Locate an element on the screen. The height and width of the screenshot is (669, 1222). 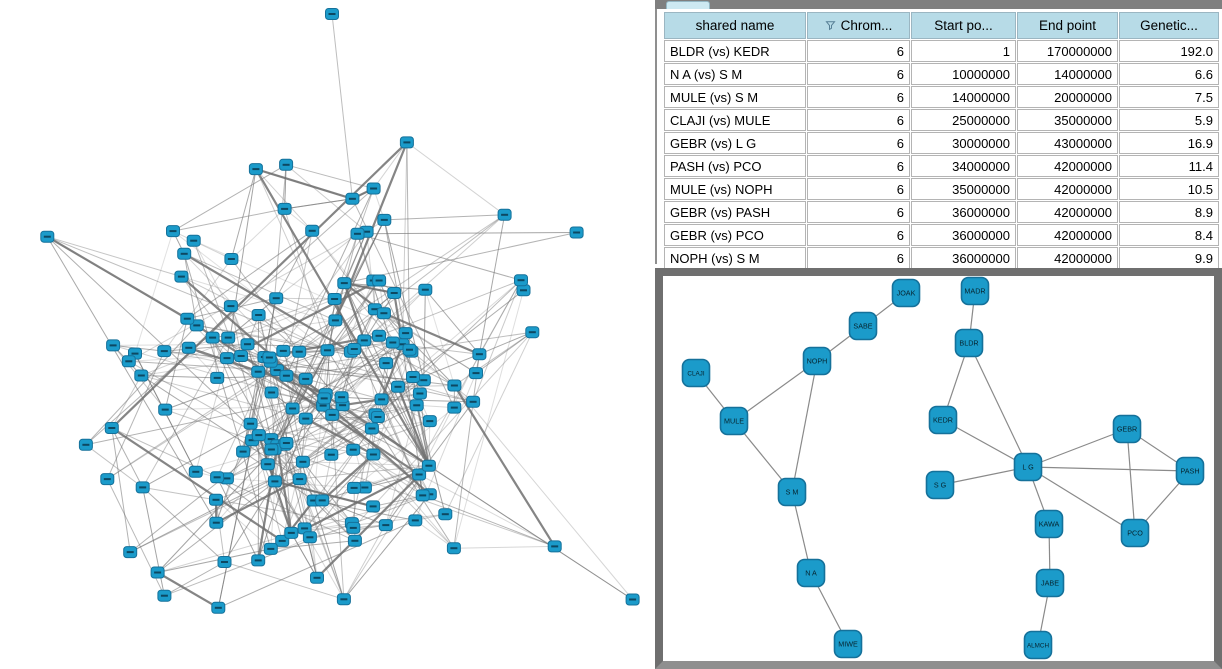
cell-value: 42000000 is located at coordinates (1067, 166).